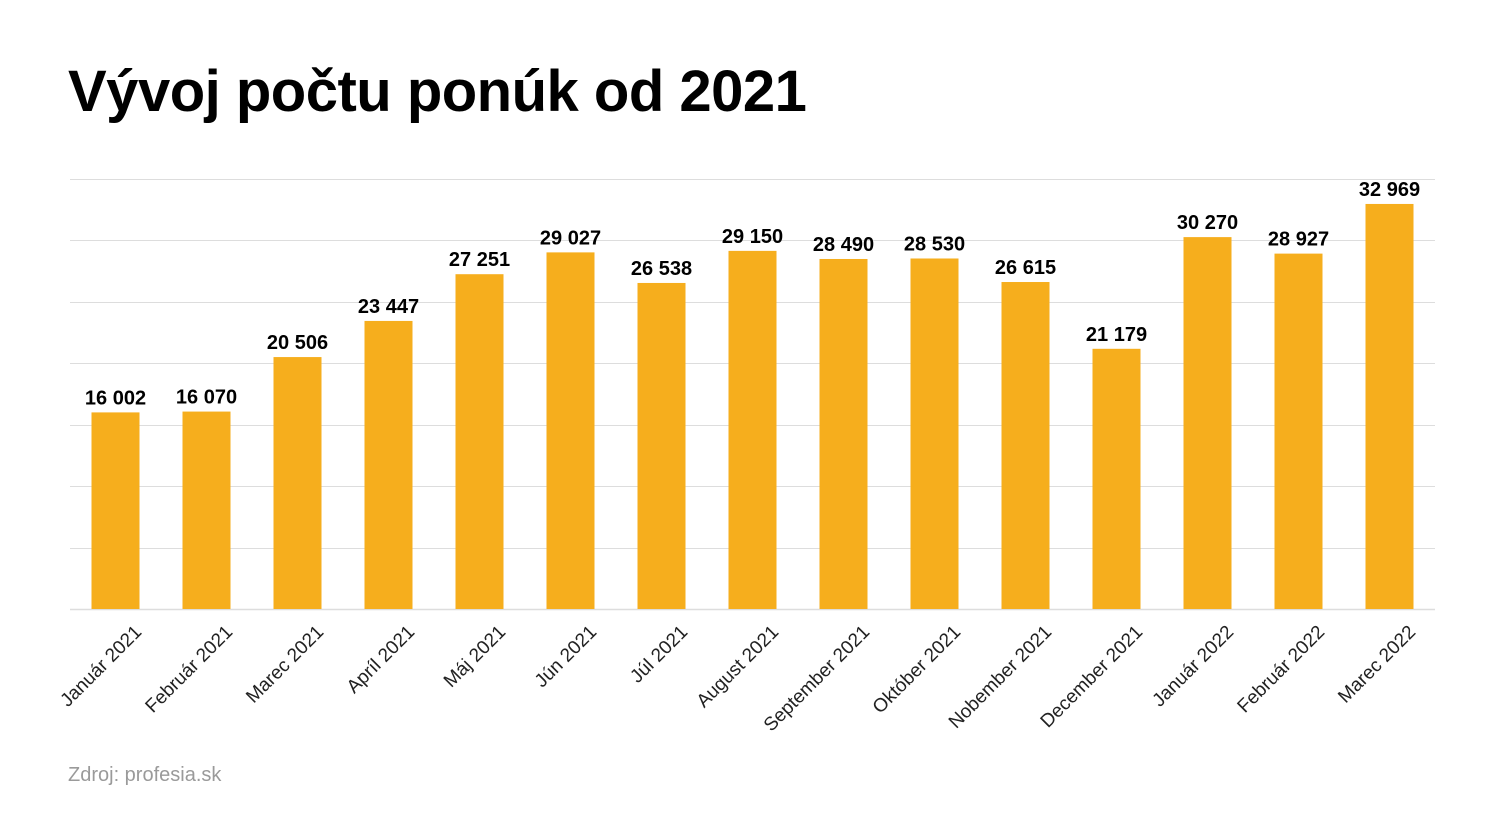  What do you see at coordinates (1025, 268) in the screenshot?
I see `value-label: 26 615` at bounding box center [1025, 268].